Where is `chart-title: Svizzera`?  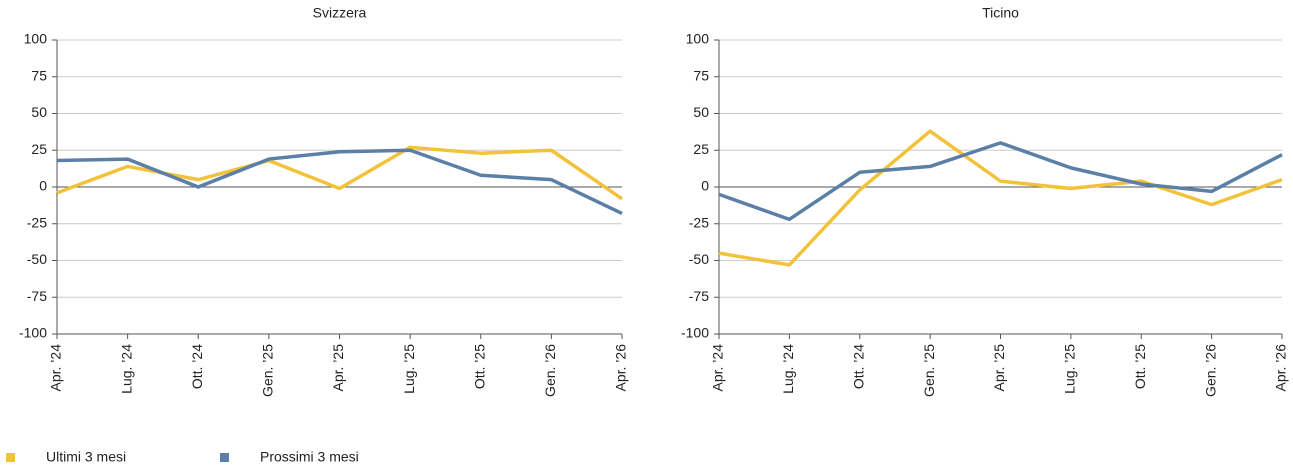
chart-title: Svizzera is located at coordinates (340, 13).